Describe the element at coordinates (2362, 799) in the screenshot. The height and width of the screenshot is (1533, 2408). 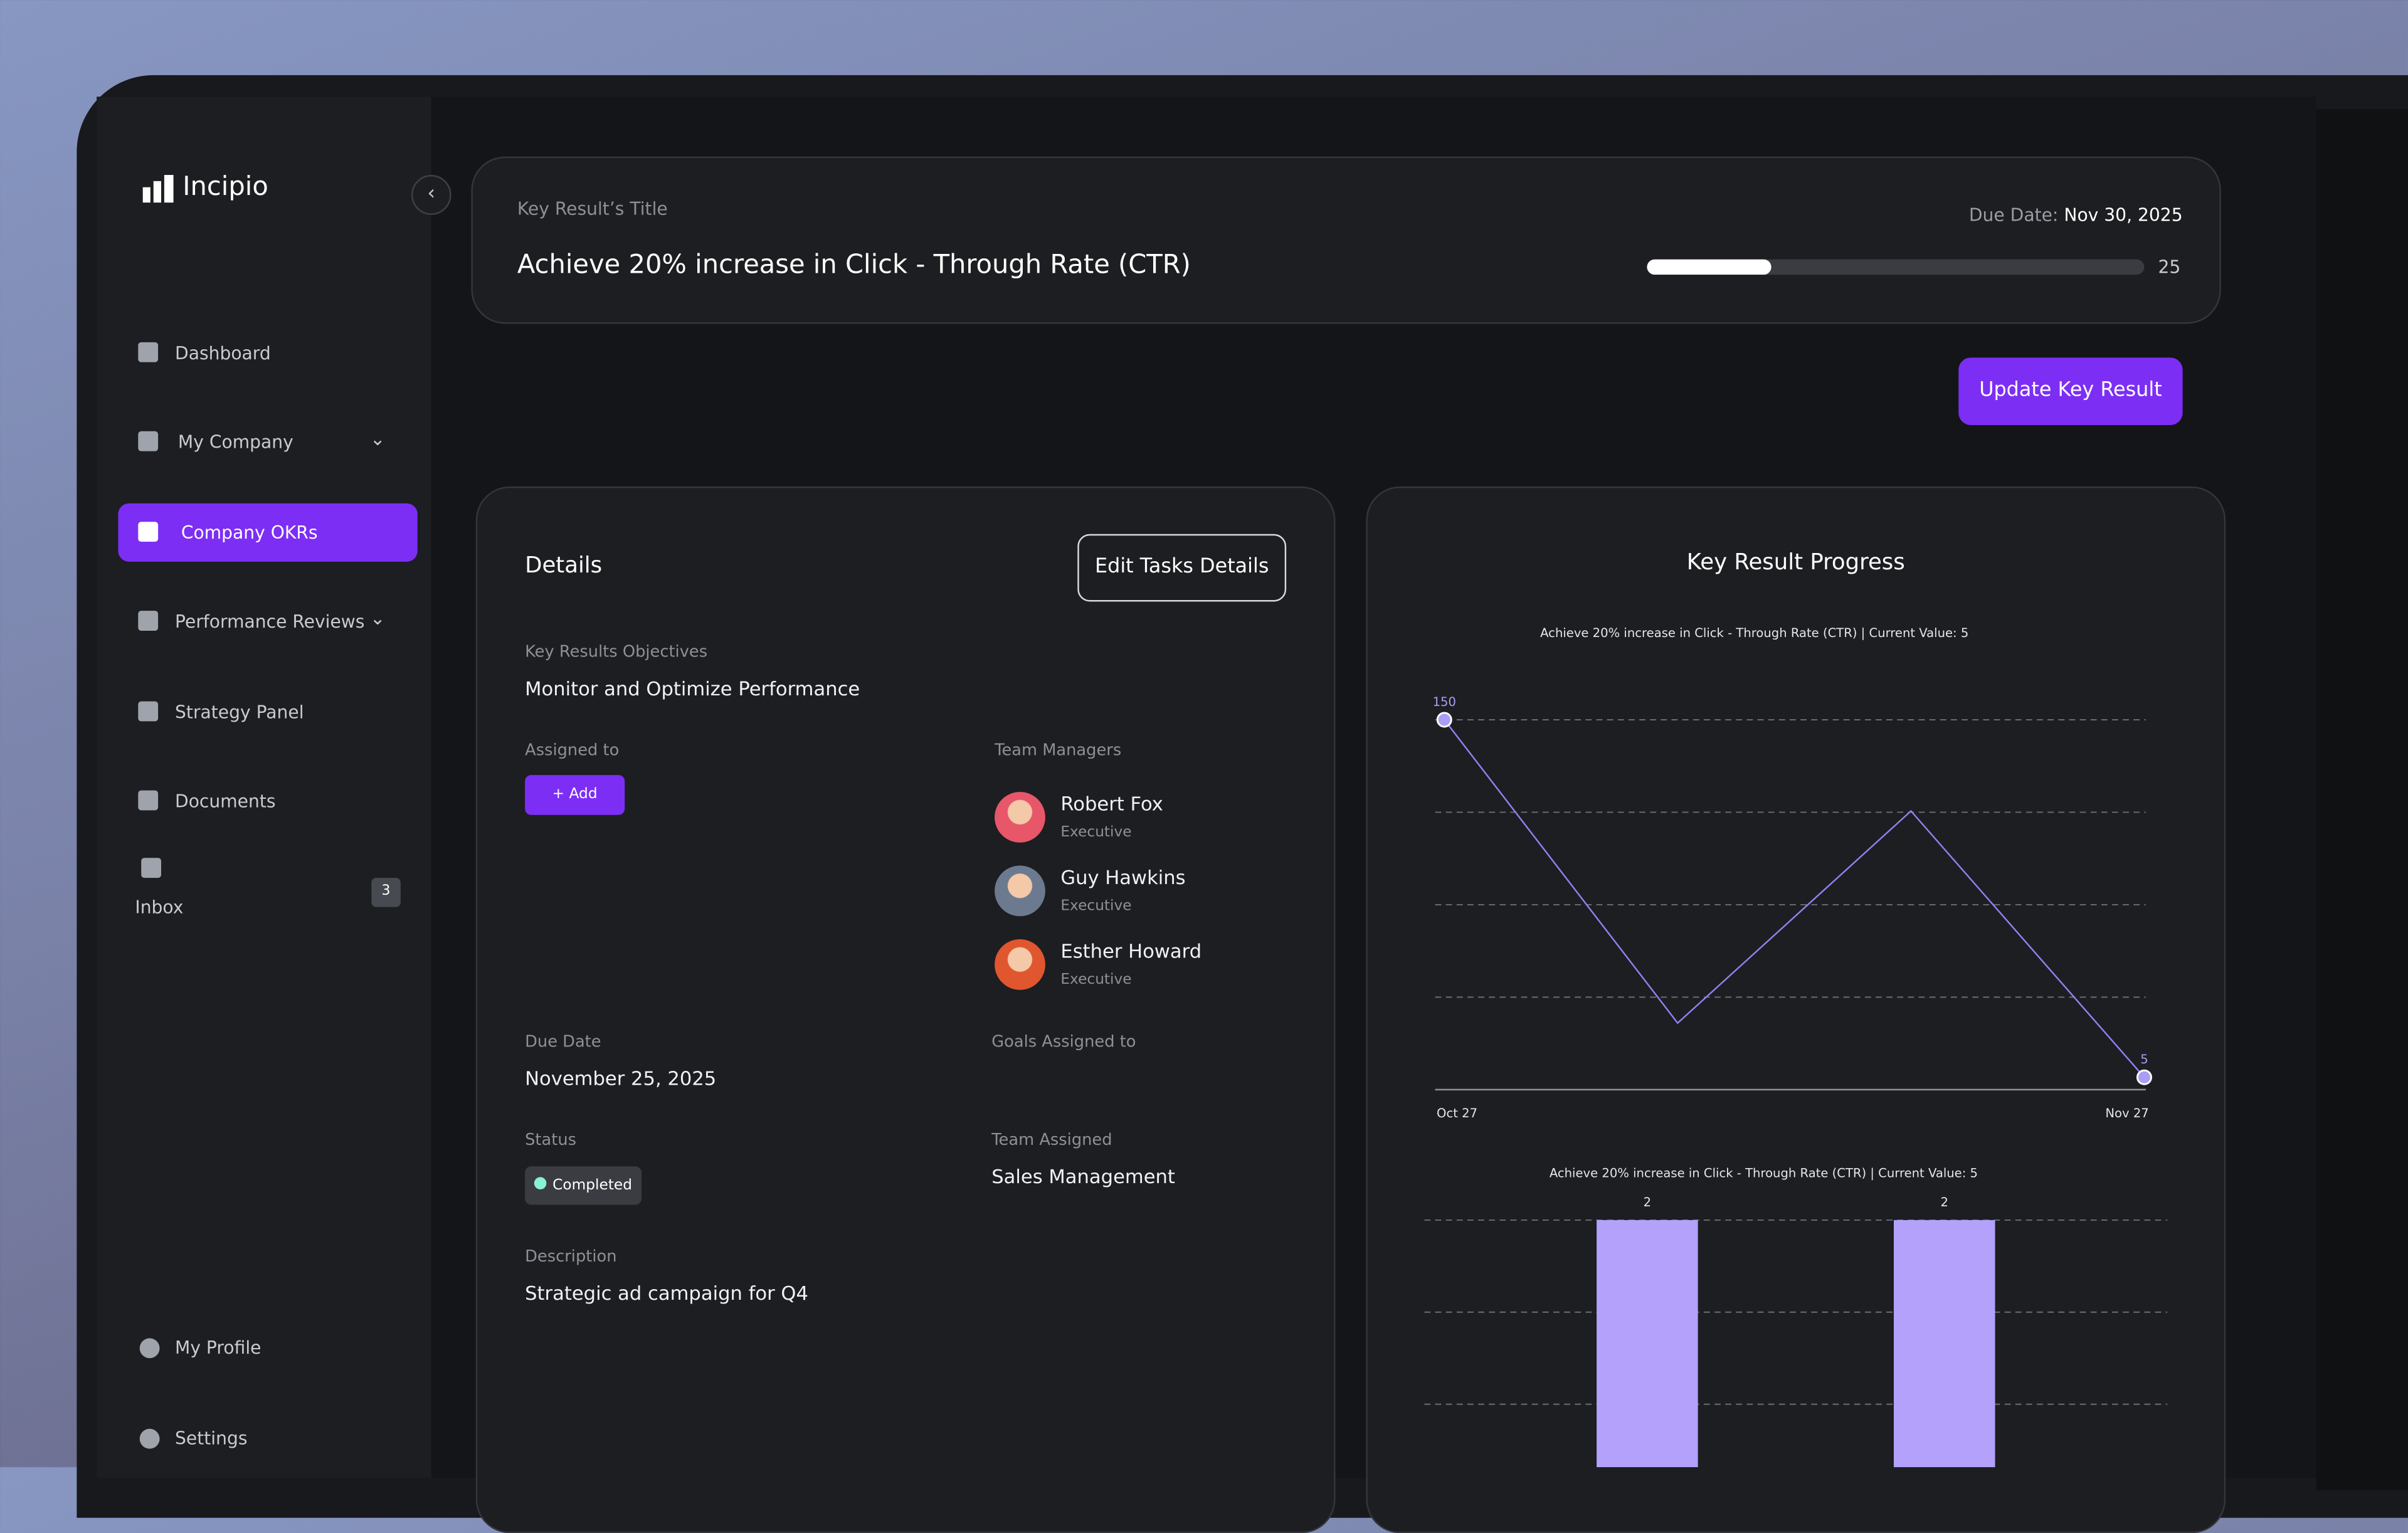
I see `edge` at that location.